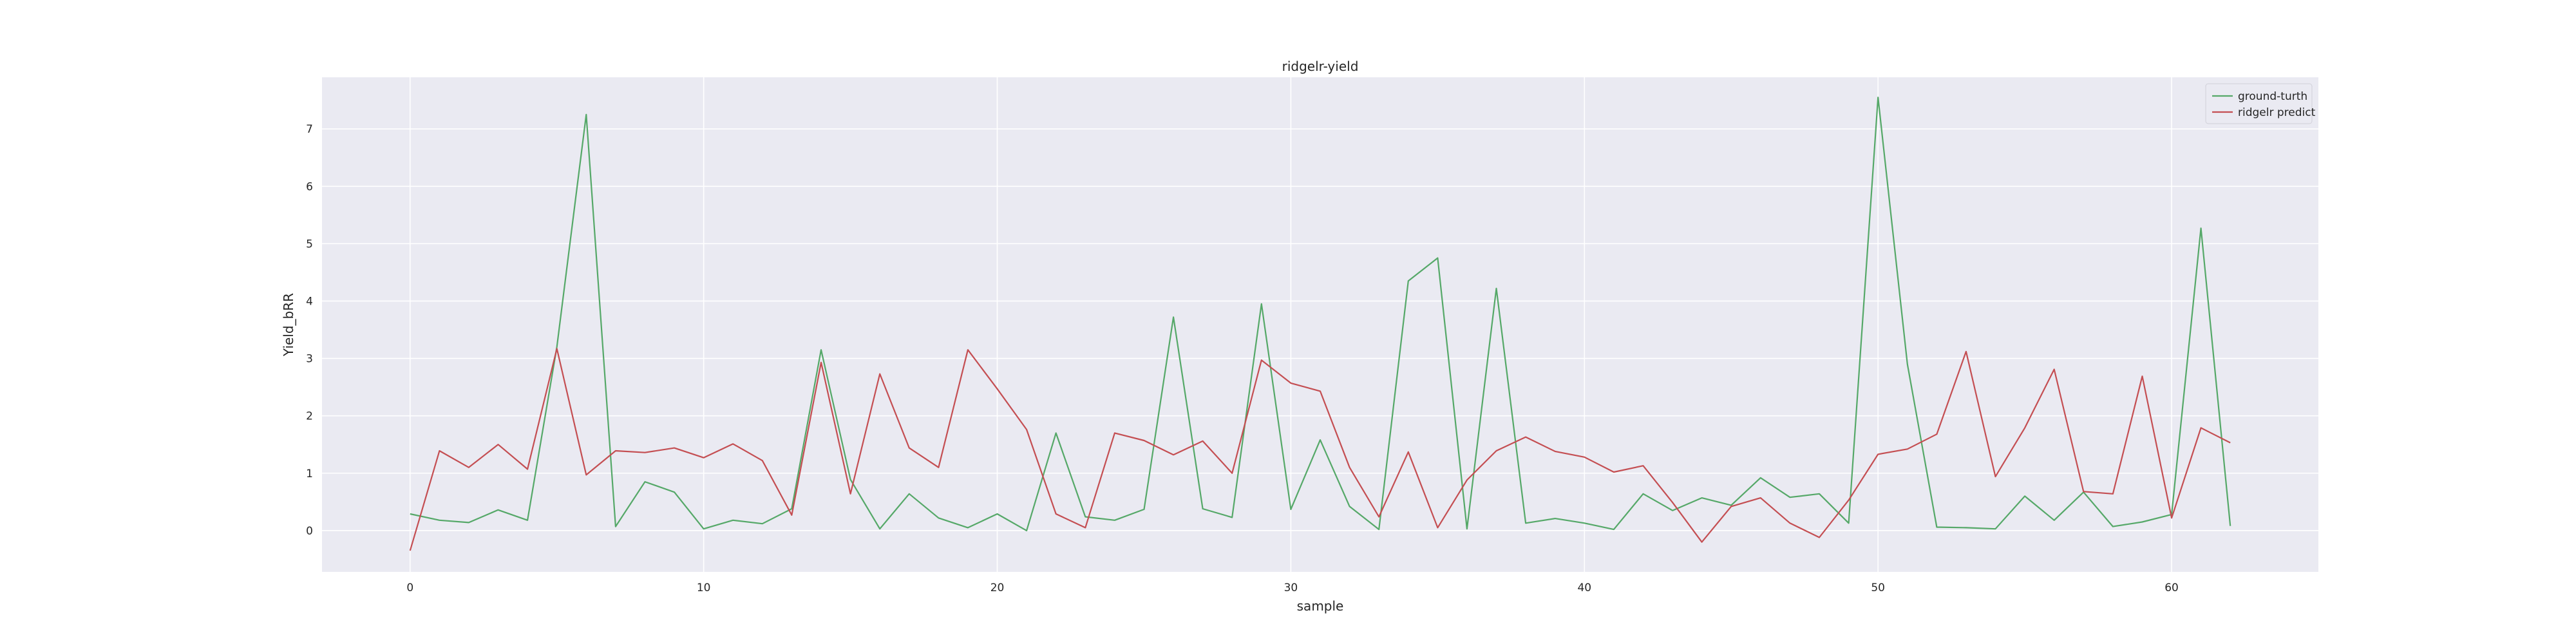 This screenshot has height=644, width=2576. I want to click on legend-entry: ground-turth, so click(2272, 96).